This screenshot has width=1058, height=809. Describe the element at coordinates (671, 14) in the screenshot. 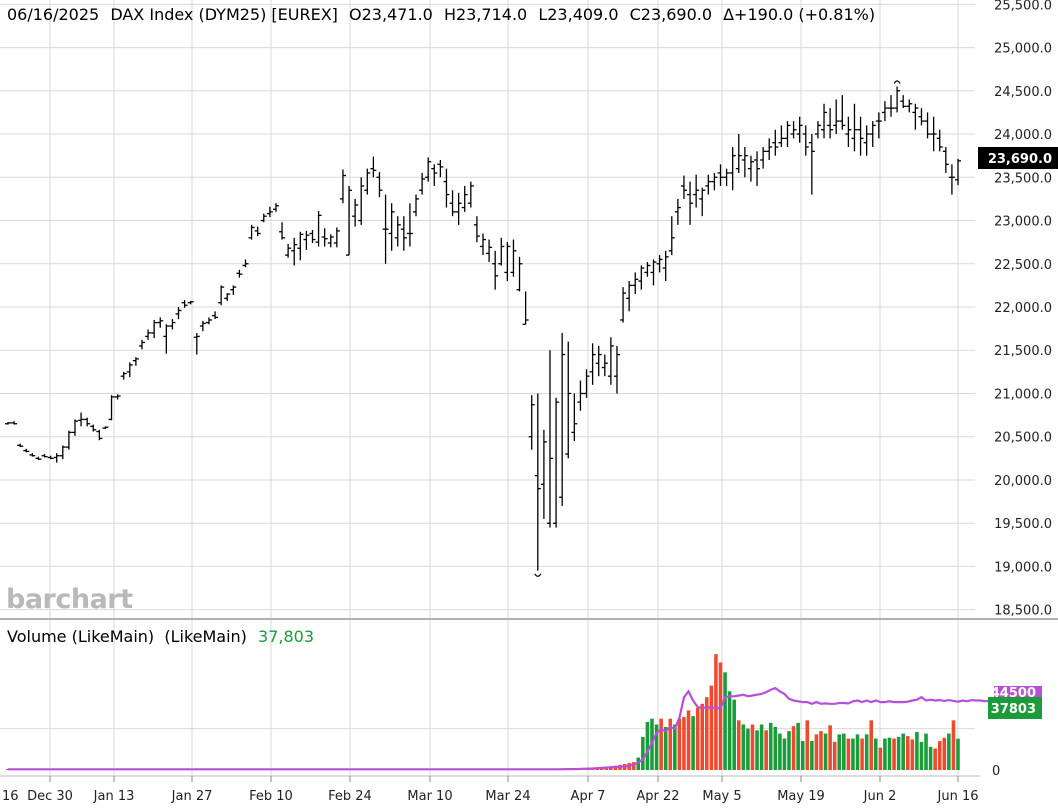

I see `header-close: C23,690.0` at that location.